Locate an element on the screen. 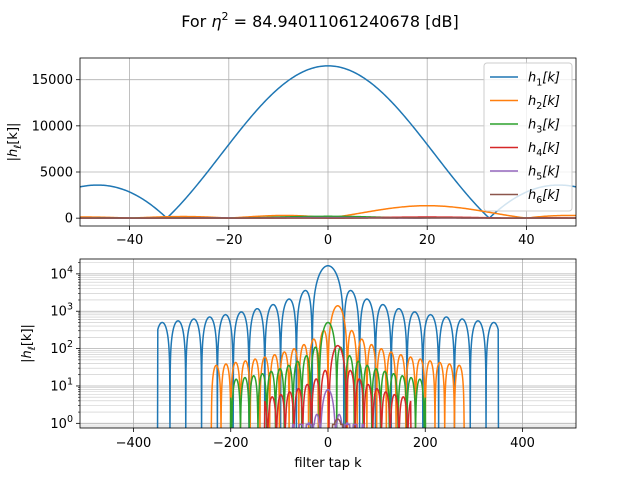  legend-label-2: h2[k] is located at coordinates (544, 103).